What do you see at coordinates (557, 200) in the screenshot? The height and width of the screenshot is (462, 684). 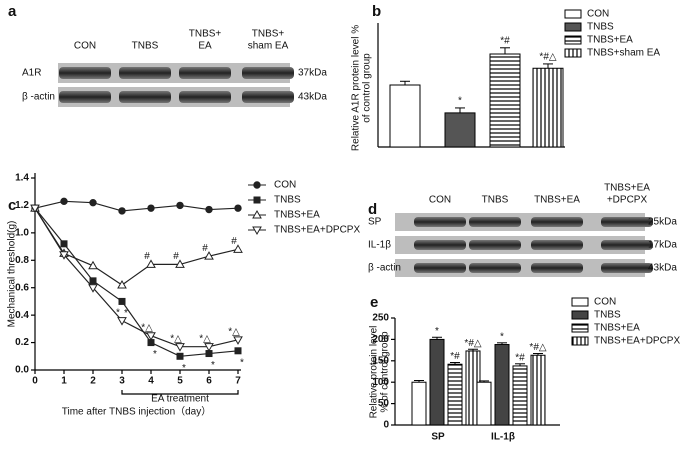 I see `column-label: TNBS+EA` at bounding box center [557, 200].